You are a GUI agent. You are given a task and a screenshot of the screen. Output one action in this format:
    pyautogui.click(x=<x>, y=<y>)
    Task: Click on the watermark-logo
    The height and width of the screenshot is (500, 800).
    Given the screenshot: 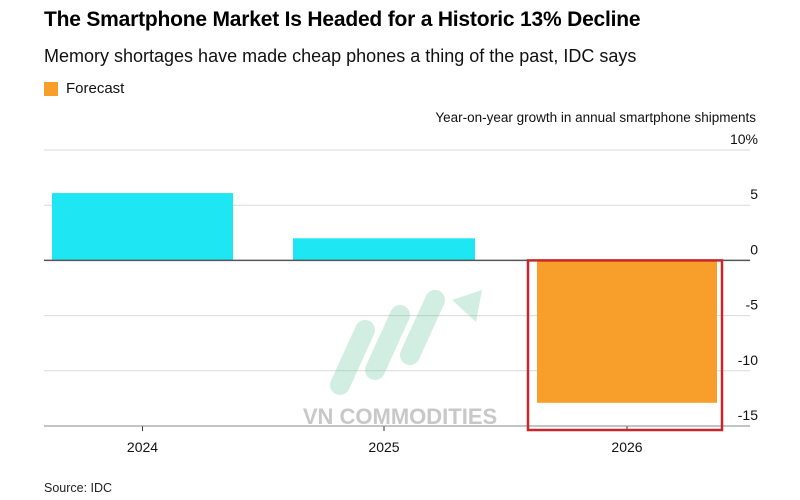 What is the action you would take?
    pyautogui.click(x=406, y=342)
    